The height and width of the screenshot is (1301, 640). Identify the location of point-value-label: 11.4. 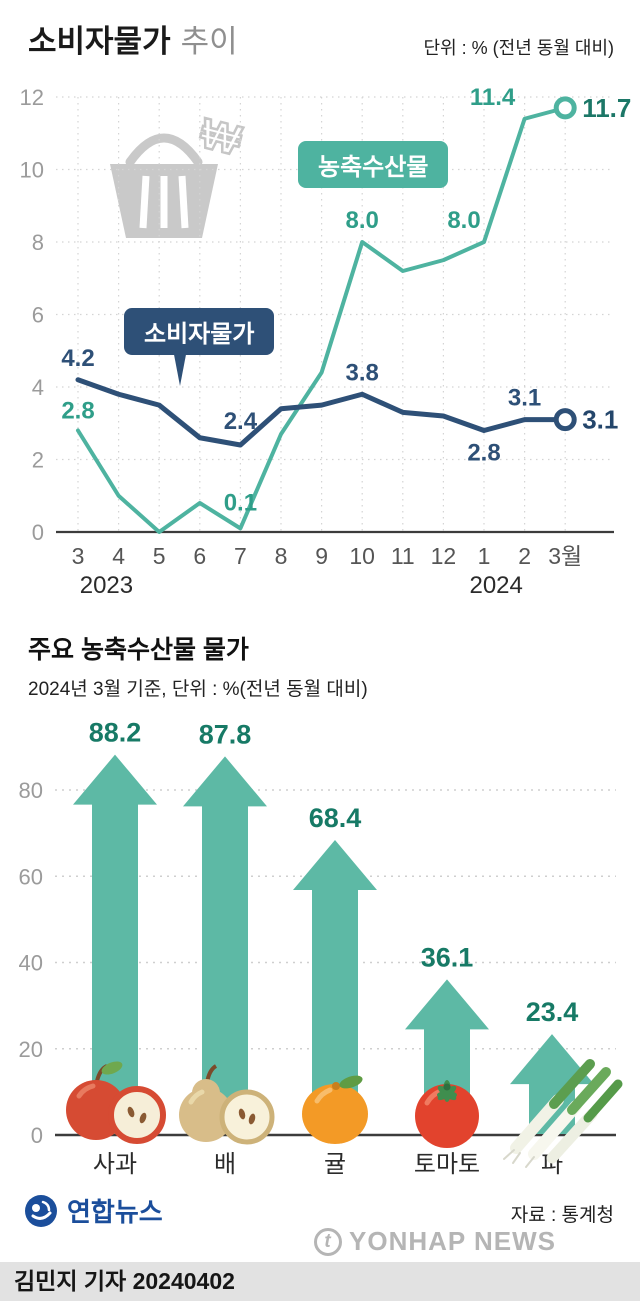
(493, 97).